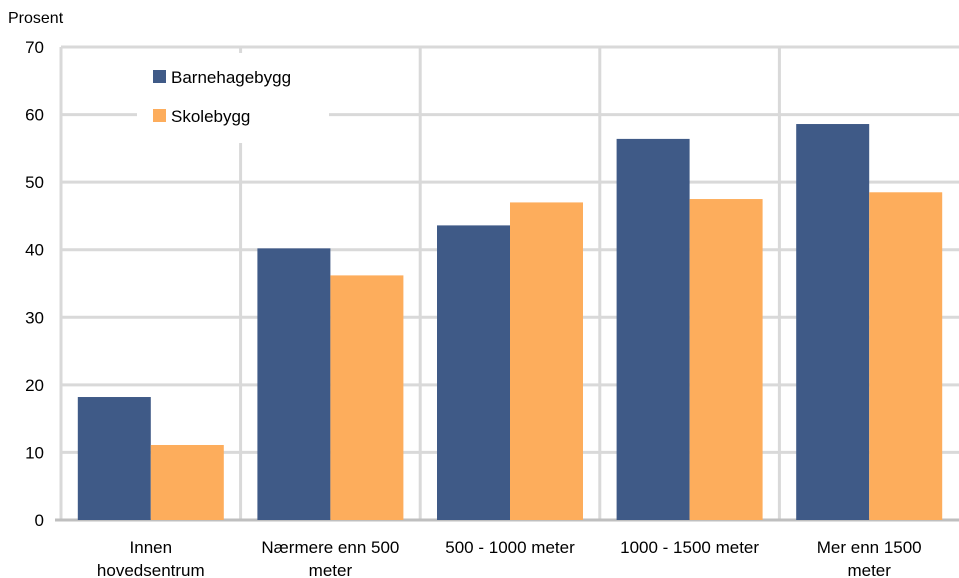 This screenshot has width=959, height=578. I want to click on x-tick-label: Nærmere enn 500 meter, so click(330, 558).